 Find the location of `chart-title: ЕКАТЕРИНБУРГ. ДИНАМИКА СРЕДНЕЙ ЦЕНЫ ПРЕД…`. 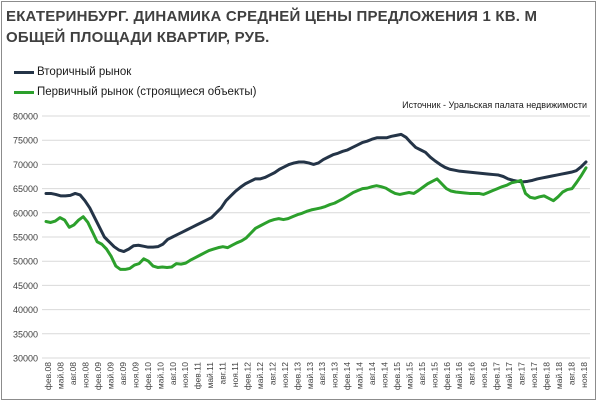

chart-title: ЕКАТЕРИНБУРГ. ДИНАМИКА СРЕДНЕЙ ЦЕНЫ ПРЕД… is located at coordinates (296, 27).